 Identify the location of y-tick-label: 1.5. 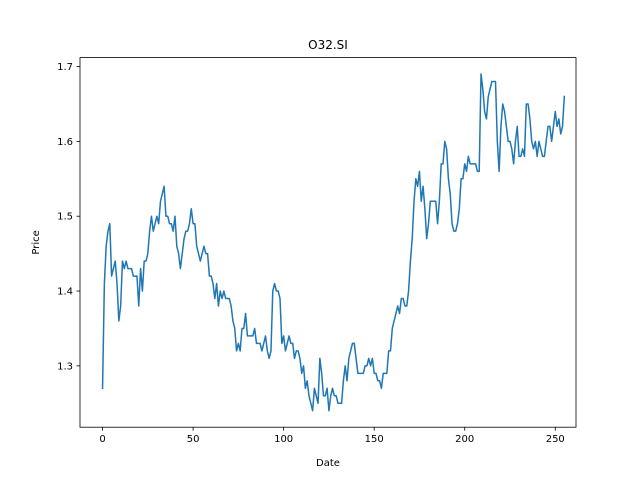
(65, 217).